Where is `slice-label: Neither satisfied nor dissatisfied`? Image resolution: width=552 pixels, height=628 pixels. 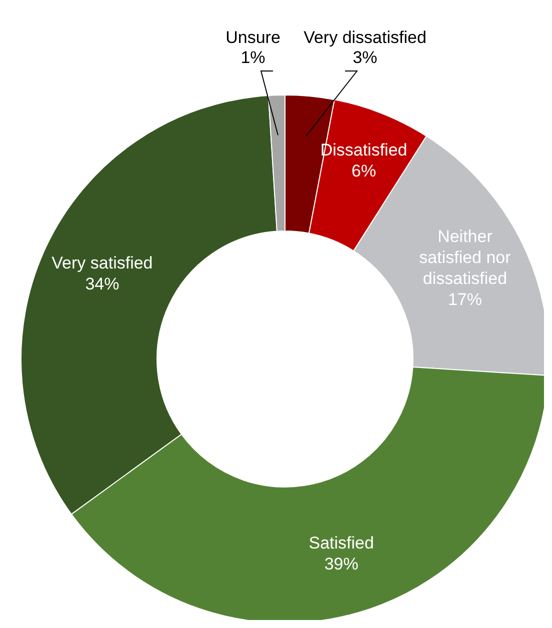
slice-label: Neither satisfied nor dissatisfied is located at coordinates (465, 257).